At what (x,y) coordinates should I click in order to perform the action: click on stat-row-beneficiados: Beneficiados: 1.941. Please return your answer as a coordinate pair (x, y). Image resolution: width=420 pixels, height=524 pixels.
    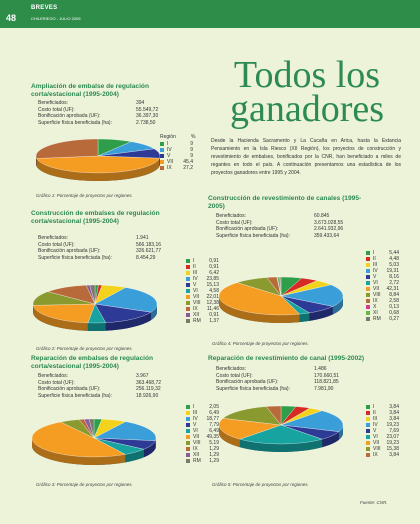
    Looking at the image, I should click on (99, 238).